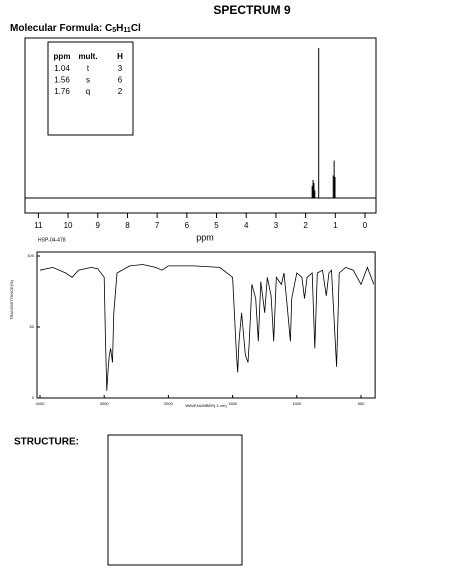  Describe the element at coordinates (105, 403) in the screenshot. I see `x-tick-label: 3000` at that location.